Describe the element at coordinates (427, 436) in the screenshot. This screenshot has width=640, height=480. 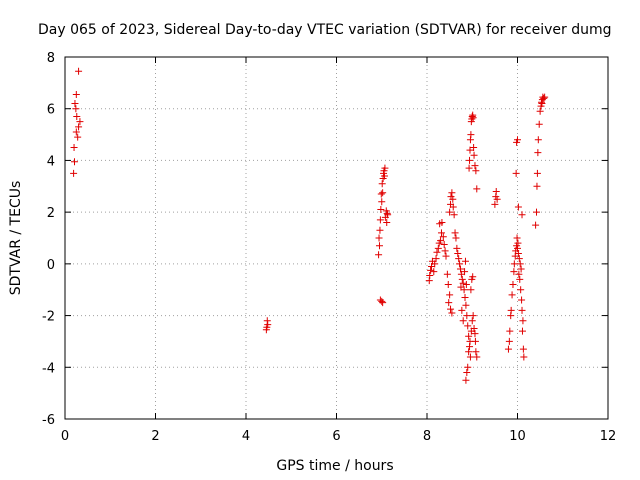
I see `x-tick-label: 8` at that location.